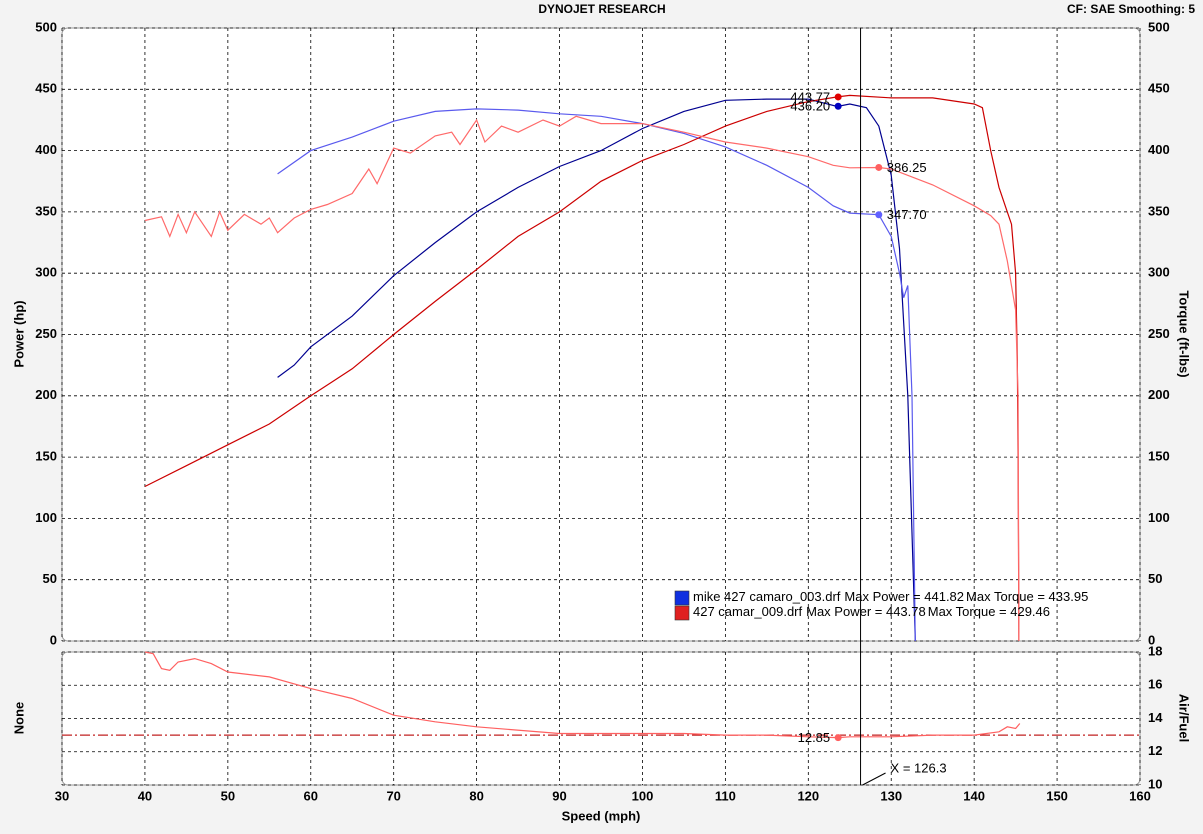 The image size is (1203, 834). What do you see at coordinates (46, 394) in the screenshot?
I see `y-tick-label: 200` at bounding box center [46, 394].